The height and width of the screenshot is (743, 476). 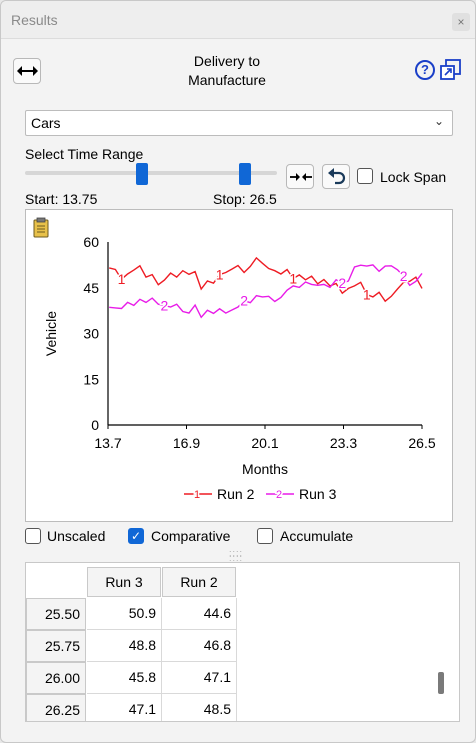 What do you see at coordinates (136, 536) in the screenshot?
I see `comparative-checkbox: ✓` at bounding box center [136, 536].